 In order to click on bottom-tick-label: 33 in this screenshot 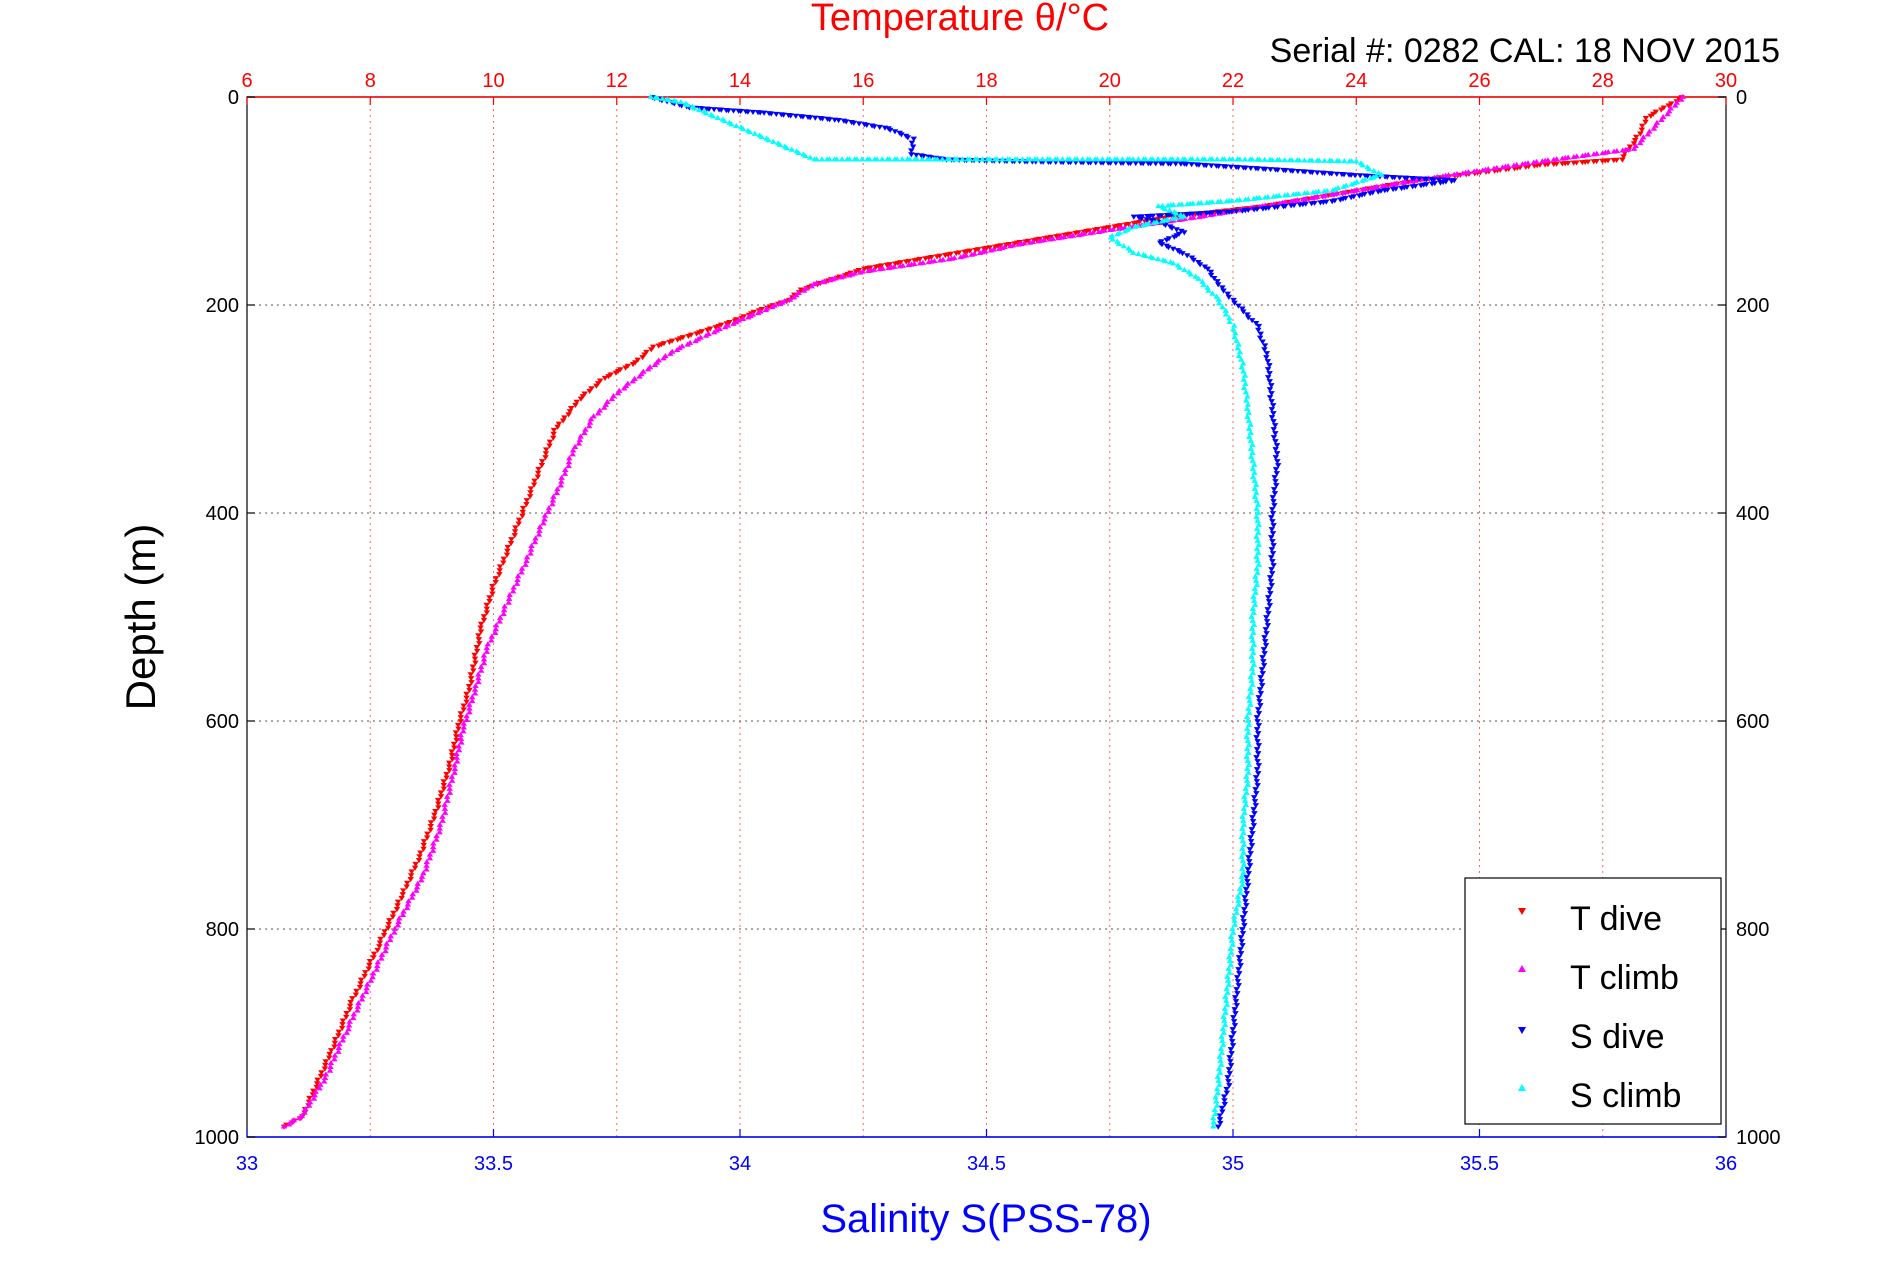, I will do `click(247, 1164)`.